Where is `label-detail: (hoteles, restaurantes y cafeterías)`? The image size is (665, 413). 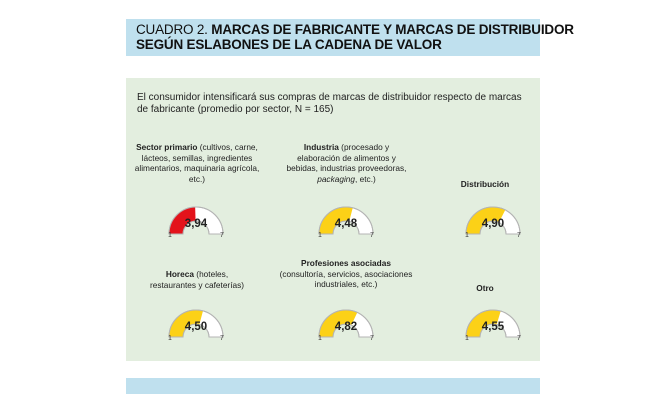 label-detail: (hoteles, restaurantes y cafeterías) is located at coordinates (197, 279).